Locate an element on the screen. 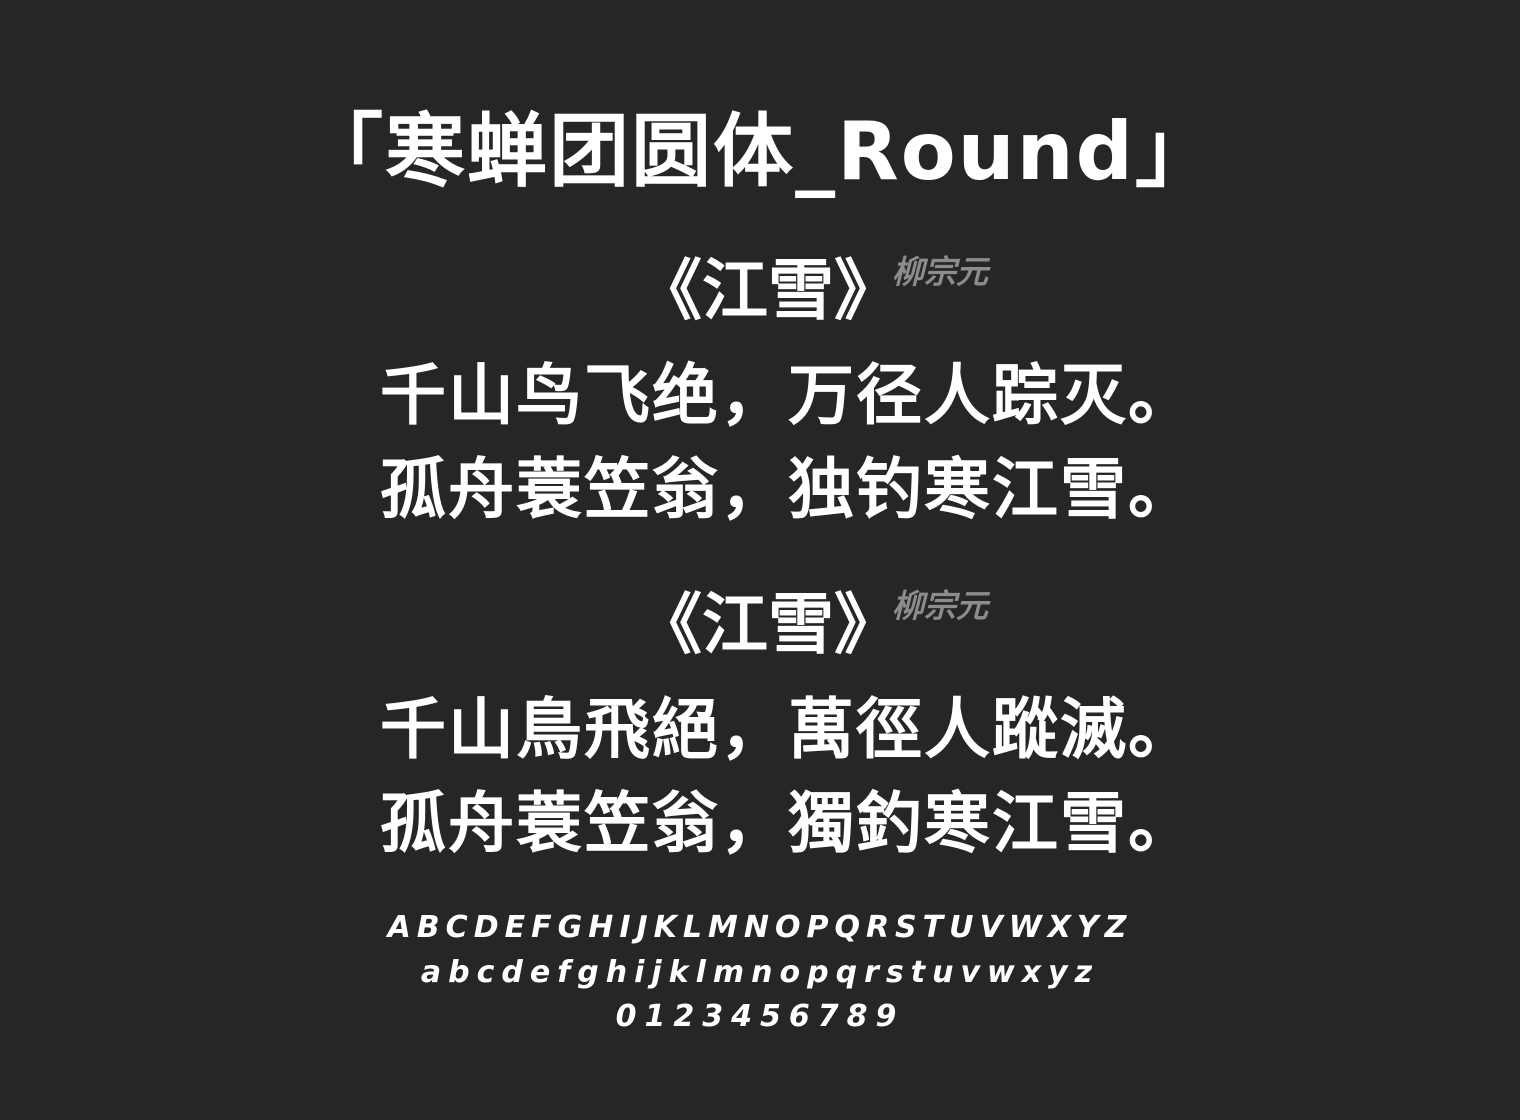 Image resolution: width=1520 pixels, height=1120 pixels. poem-line: 千山鳥飛絕，萬徑人蹤滅。 is located at coordinates (788, 729).